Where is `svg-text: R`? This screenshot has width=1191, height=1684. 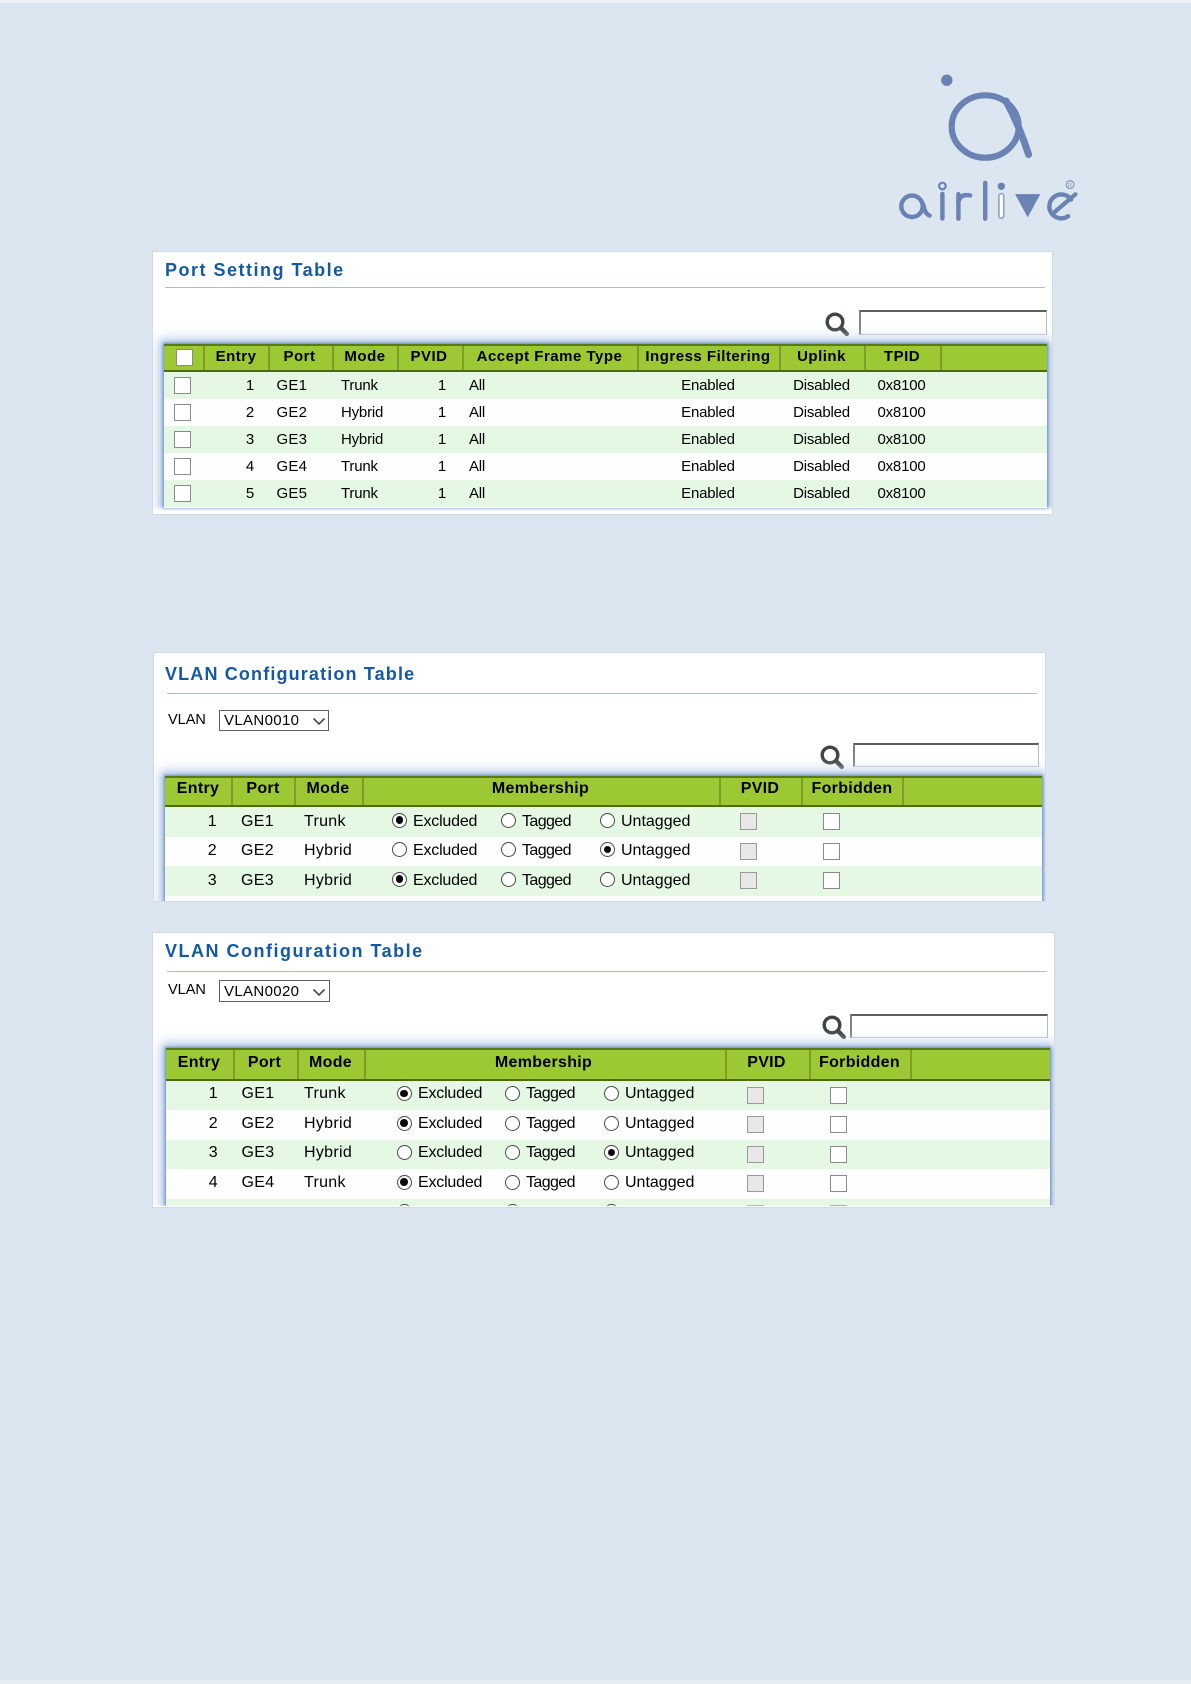
svg-text: R is located at coordinates (1070, 186).